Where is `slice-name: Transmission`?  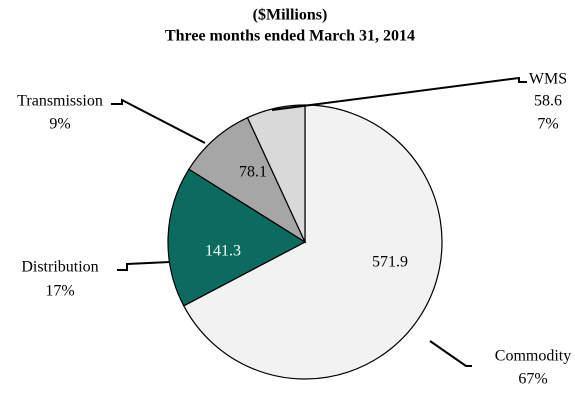 slice-name: Transmission is located at coordinates (60, 101).